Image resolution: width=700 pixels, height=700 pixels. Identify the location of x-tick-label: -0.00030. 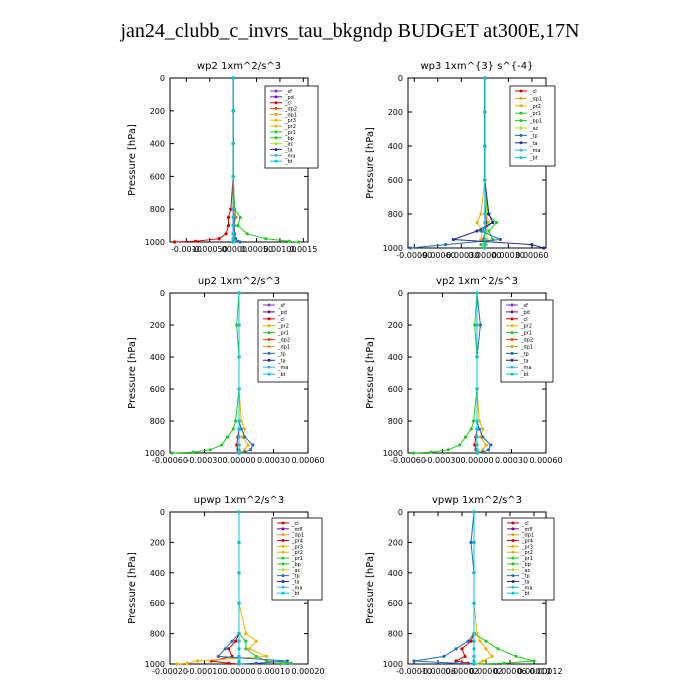
(443, 460).